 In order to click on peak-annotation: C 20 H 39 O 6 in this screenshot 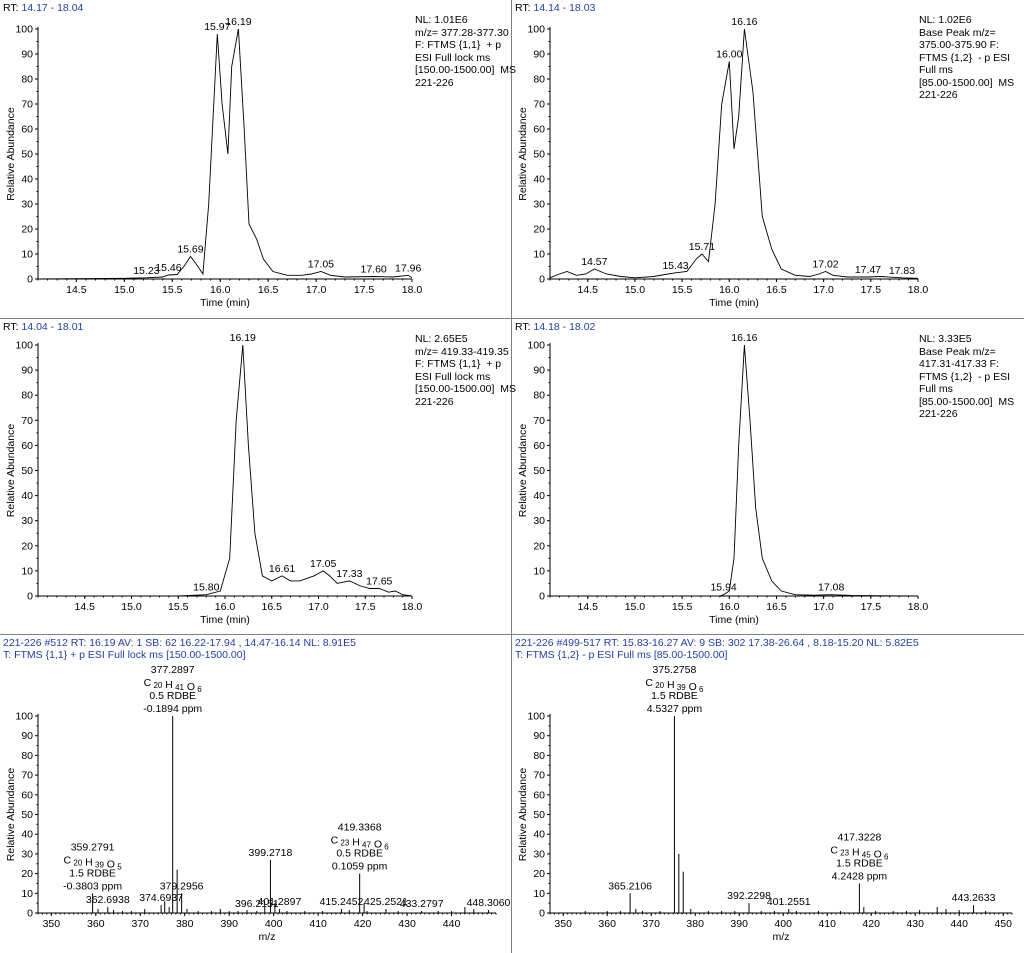, I will do `click(674, 685)`.